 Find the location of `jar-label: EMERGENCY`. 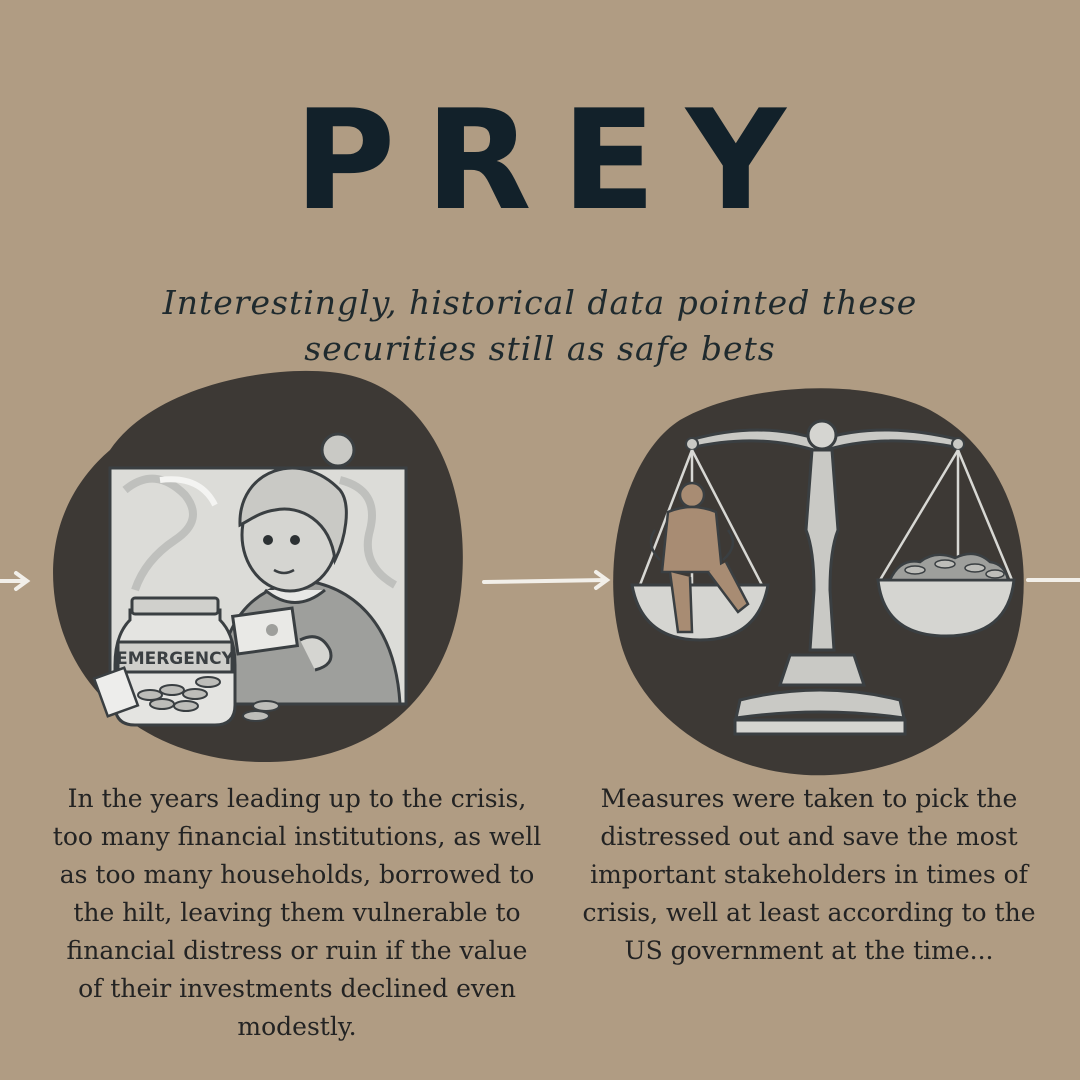

jar-label: EMERGENCY is located at coordinates (175, 659).